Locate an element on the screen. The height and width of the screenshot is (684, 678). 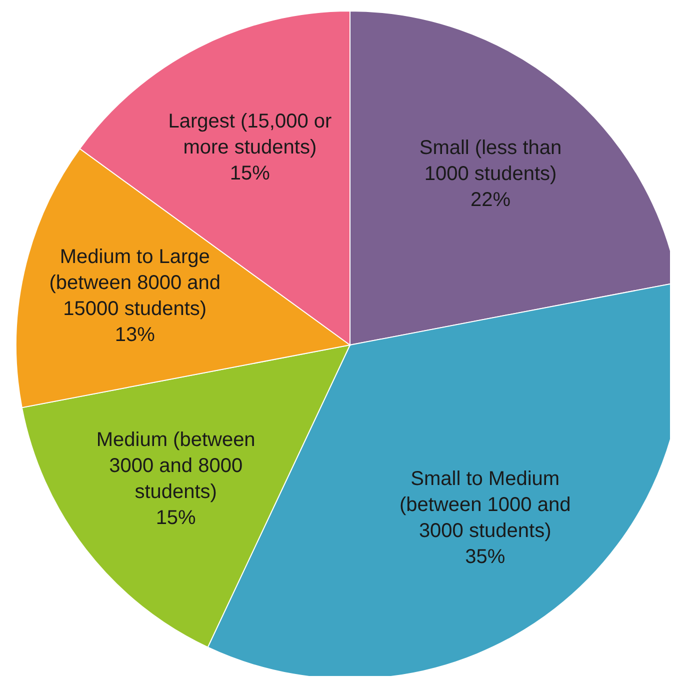
slice-label: Largest (15,000 or more students) is located at coordinates (250, 134).